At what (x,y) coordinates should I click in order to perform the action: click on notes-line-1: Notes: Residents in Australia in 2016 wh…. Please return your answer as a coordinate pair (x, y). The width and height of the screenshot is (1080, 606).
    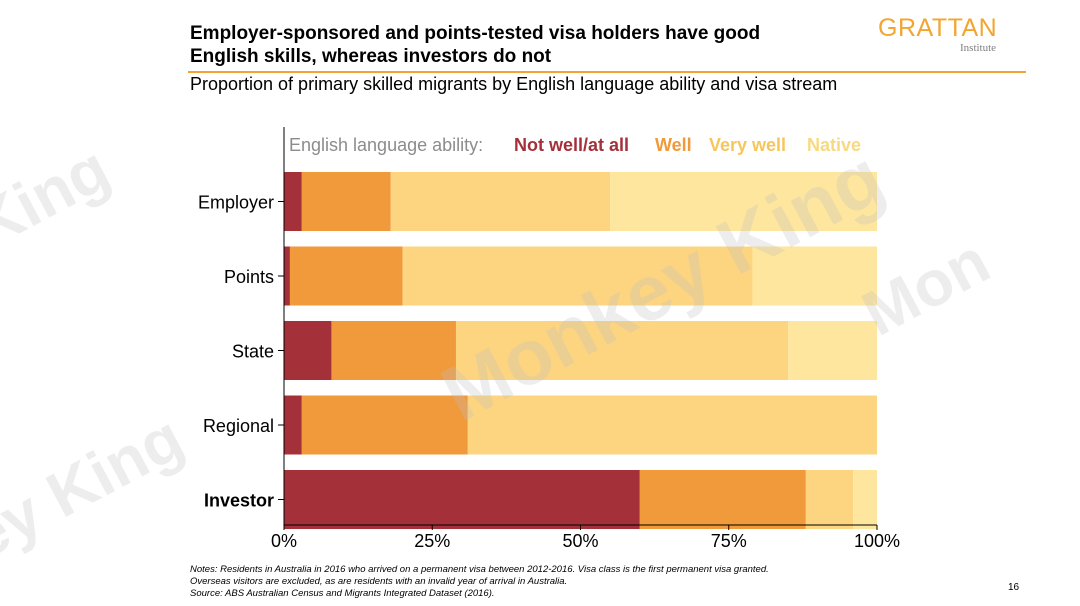
    Looking at the image, I should click on (479, 569).